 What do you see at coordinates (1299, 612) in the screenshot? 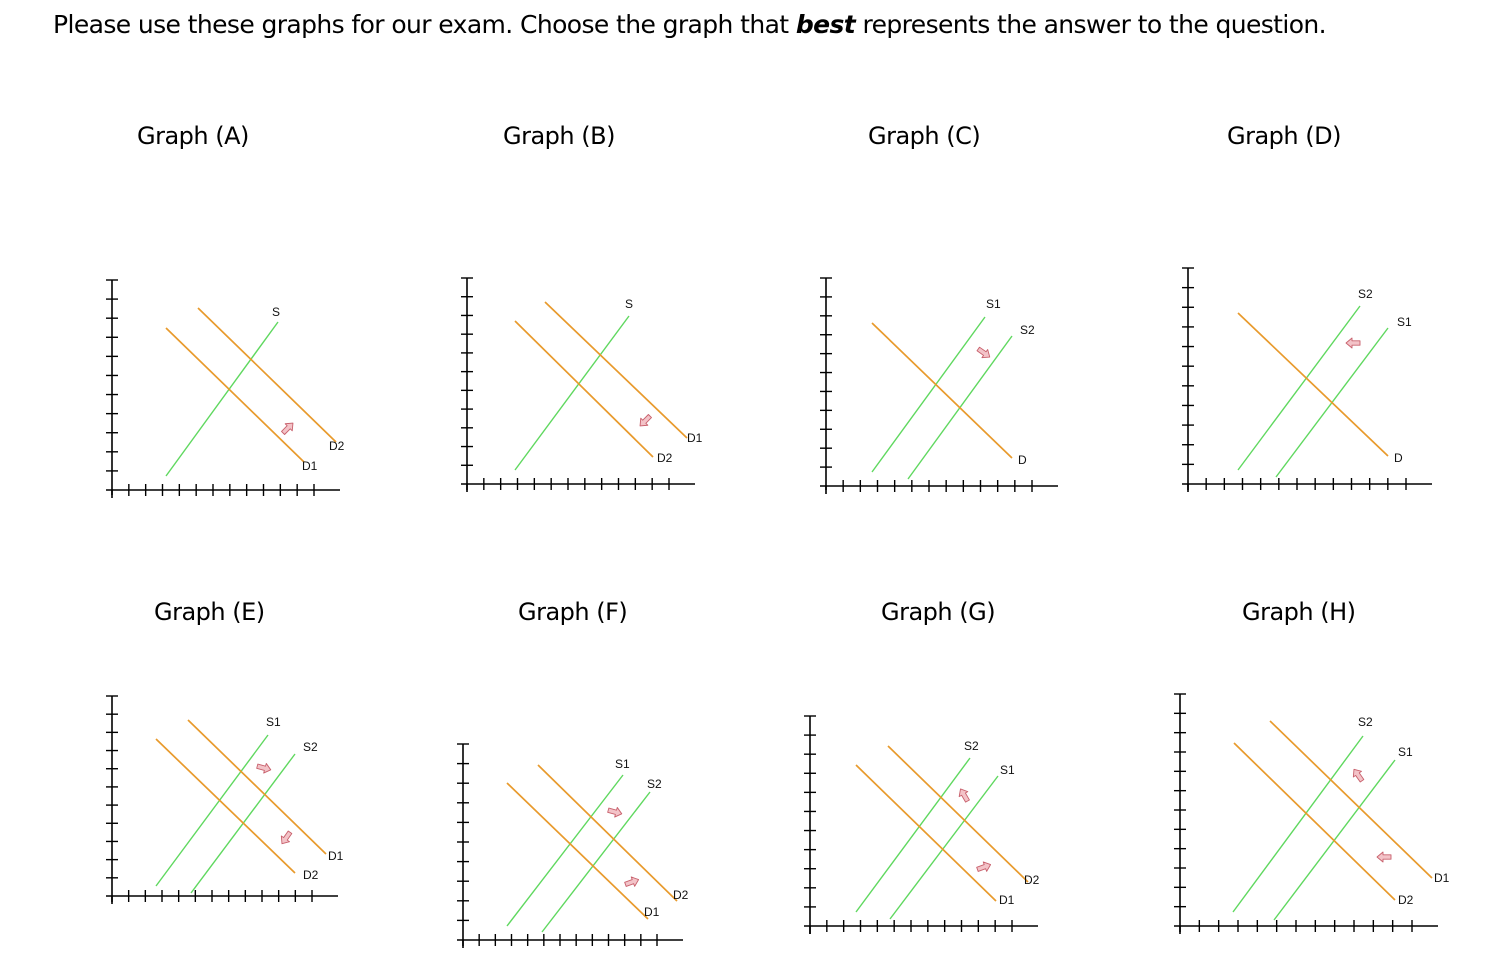
I see `graph-title-h: Graph (H)` at bounding box center [1299, 612].